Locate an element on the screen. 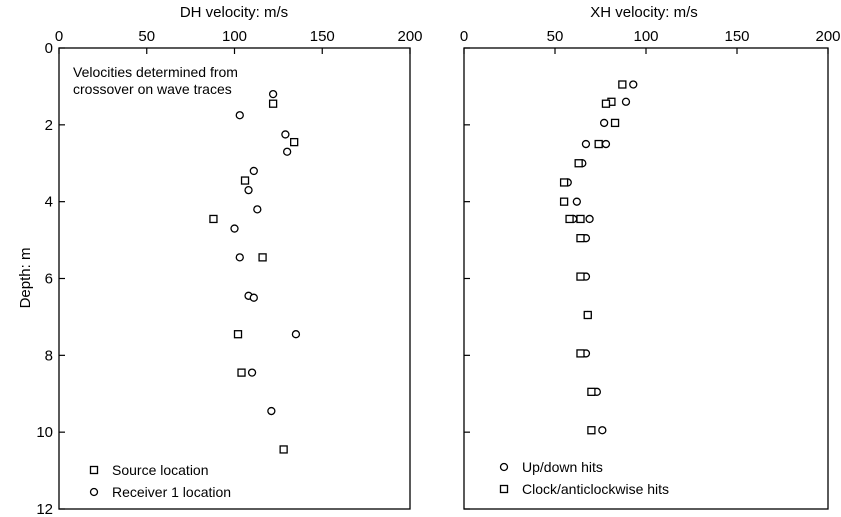  xh-data-points is located at coordinates (598, 257).